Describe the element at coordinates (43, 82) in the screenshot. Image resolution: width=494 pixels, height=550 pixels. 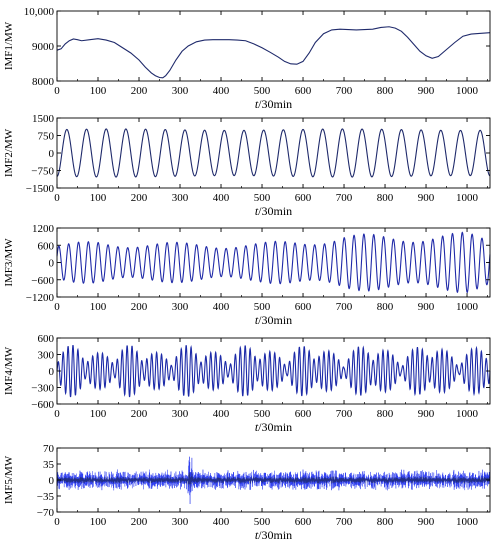
I see `y-tick-label: 8000` at that location.